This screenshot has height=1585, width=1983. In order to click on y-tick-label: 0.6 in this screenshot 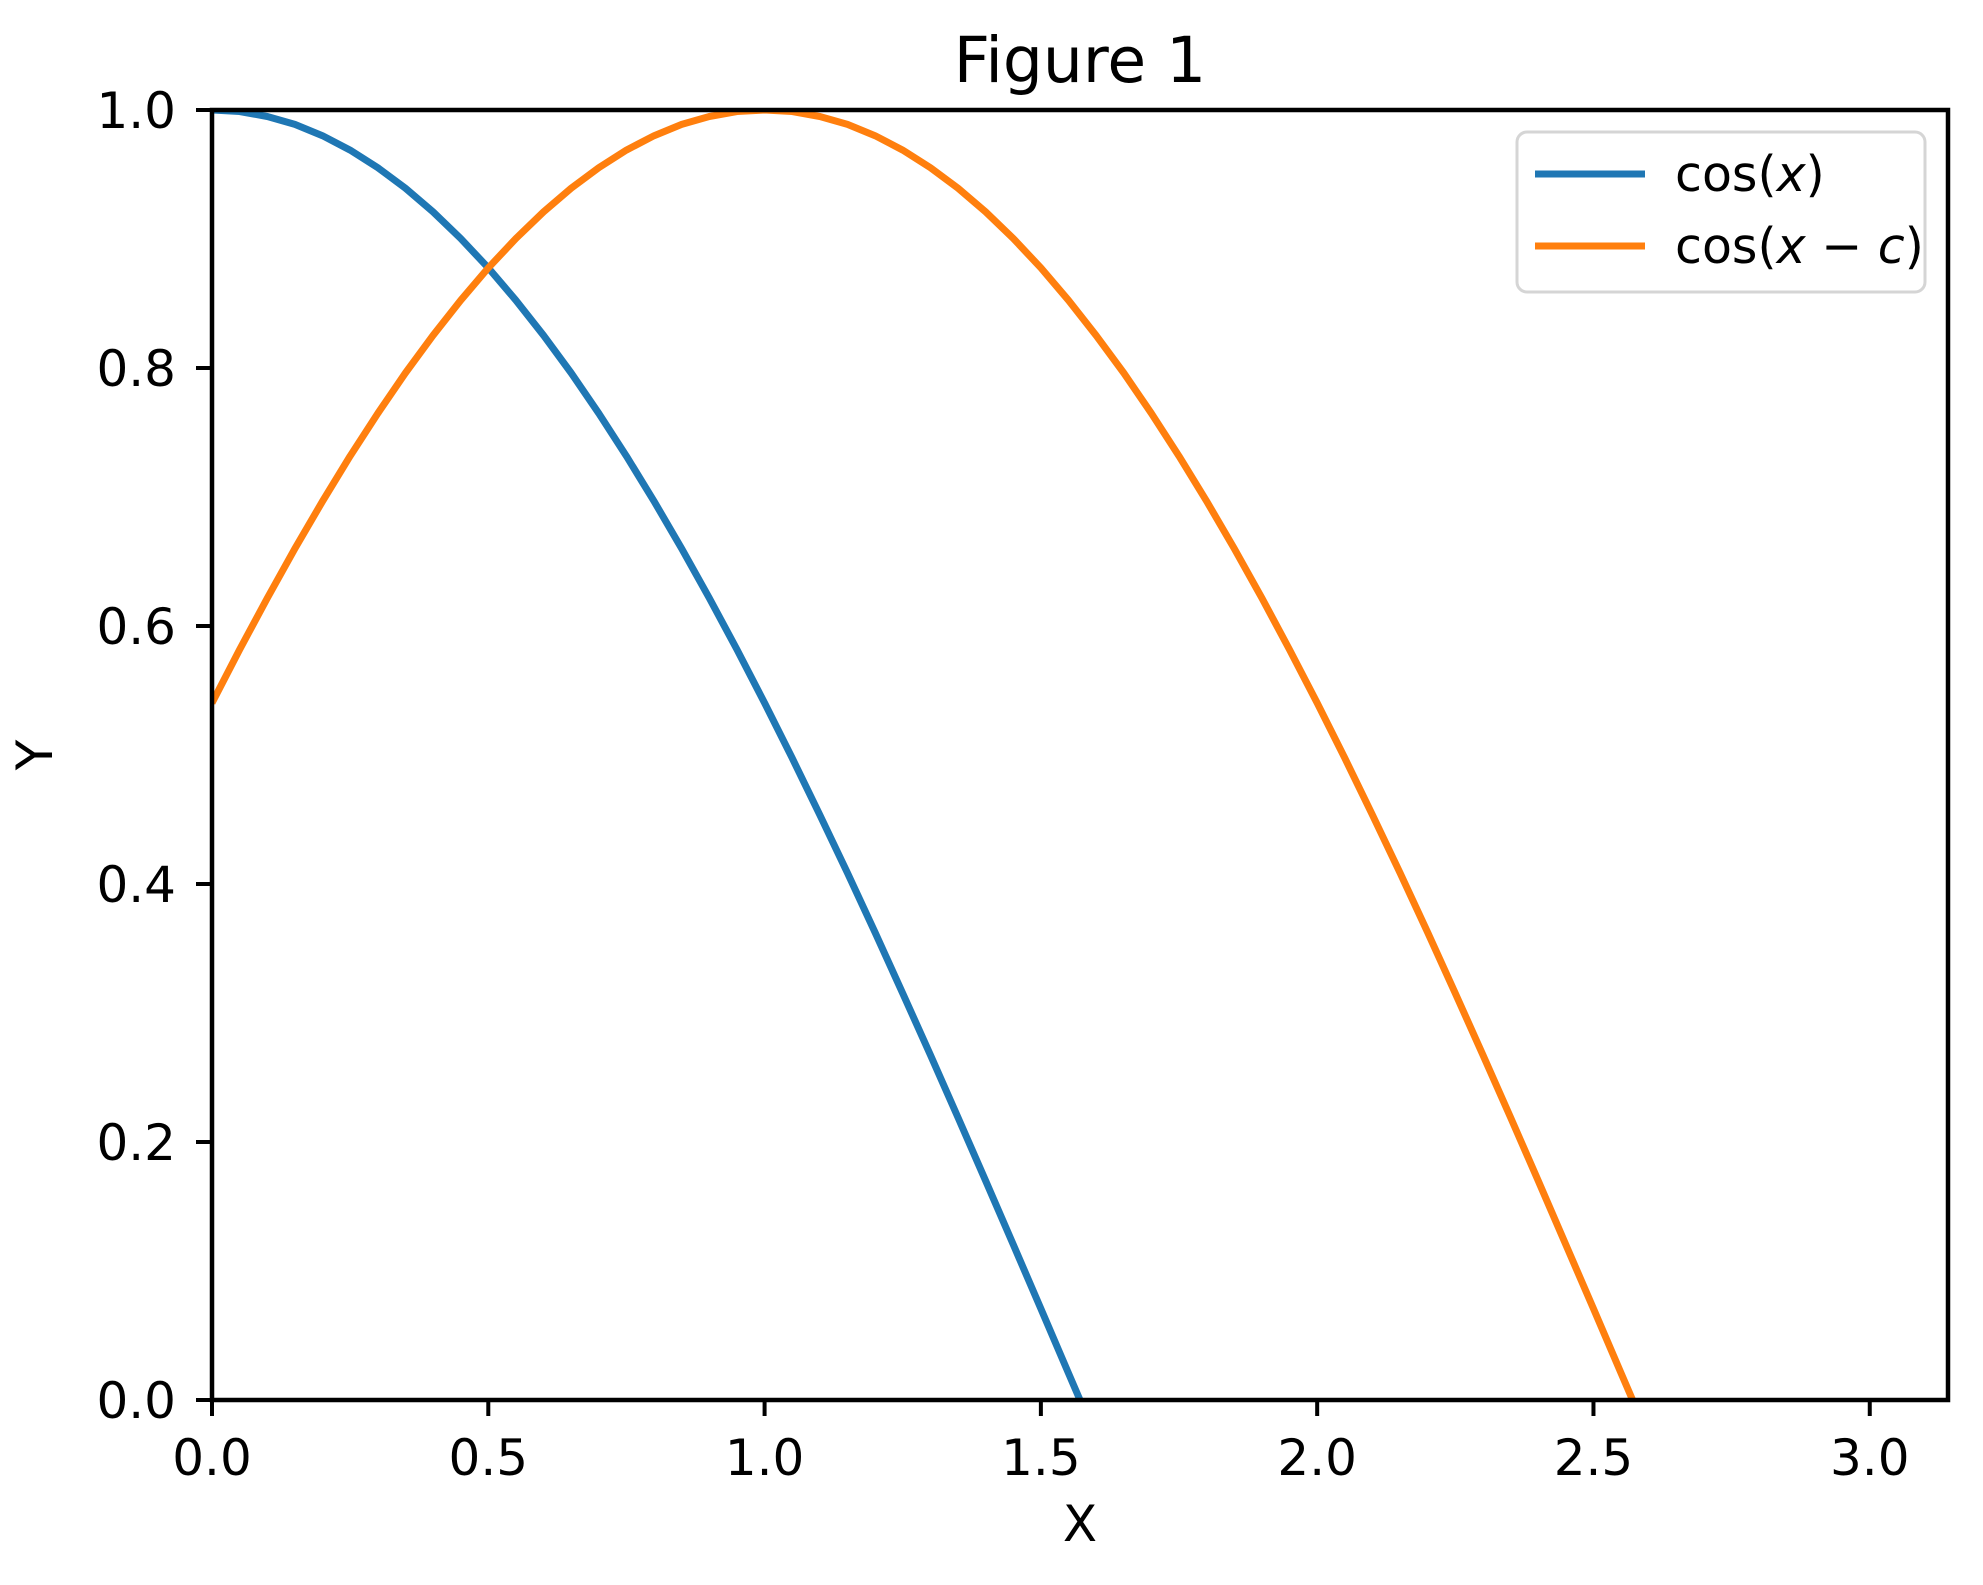, I will do `click(136, 627)`.